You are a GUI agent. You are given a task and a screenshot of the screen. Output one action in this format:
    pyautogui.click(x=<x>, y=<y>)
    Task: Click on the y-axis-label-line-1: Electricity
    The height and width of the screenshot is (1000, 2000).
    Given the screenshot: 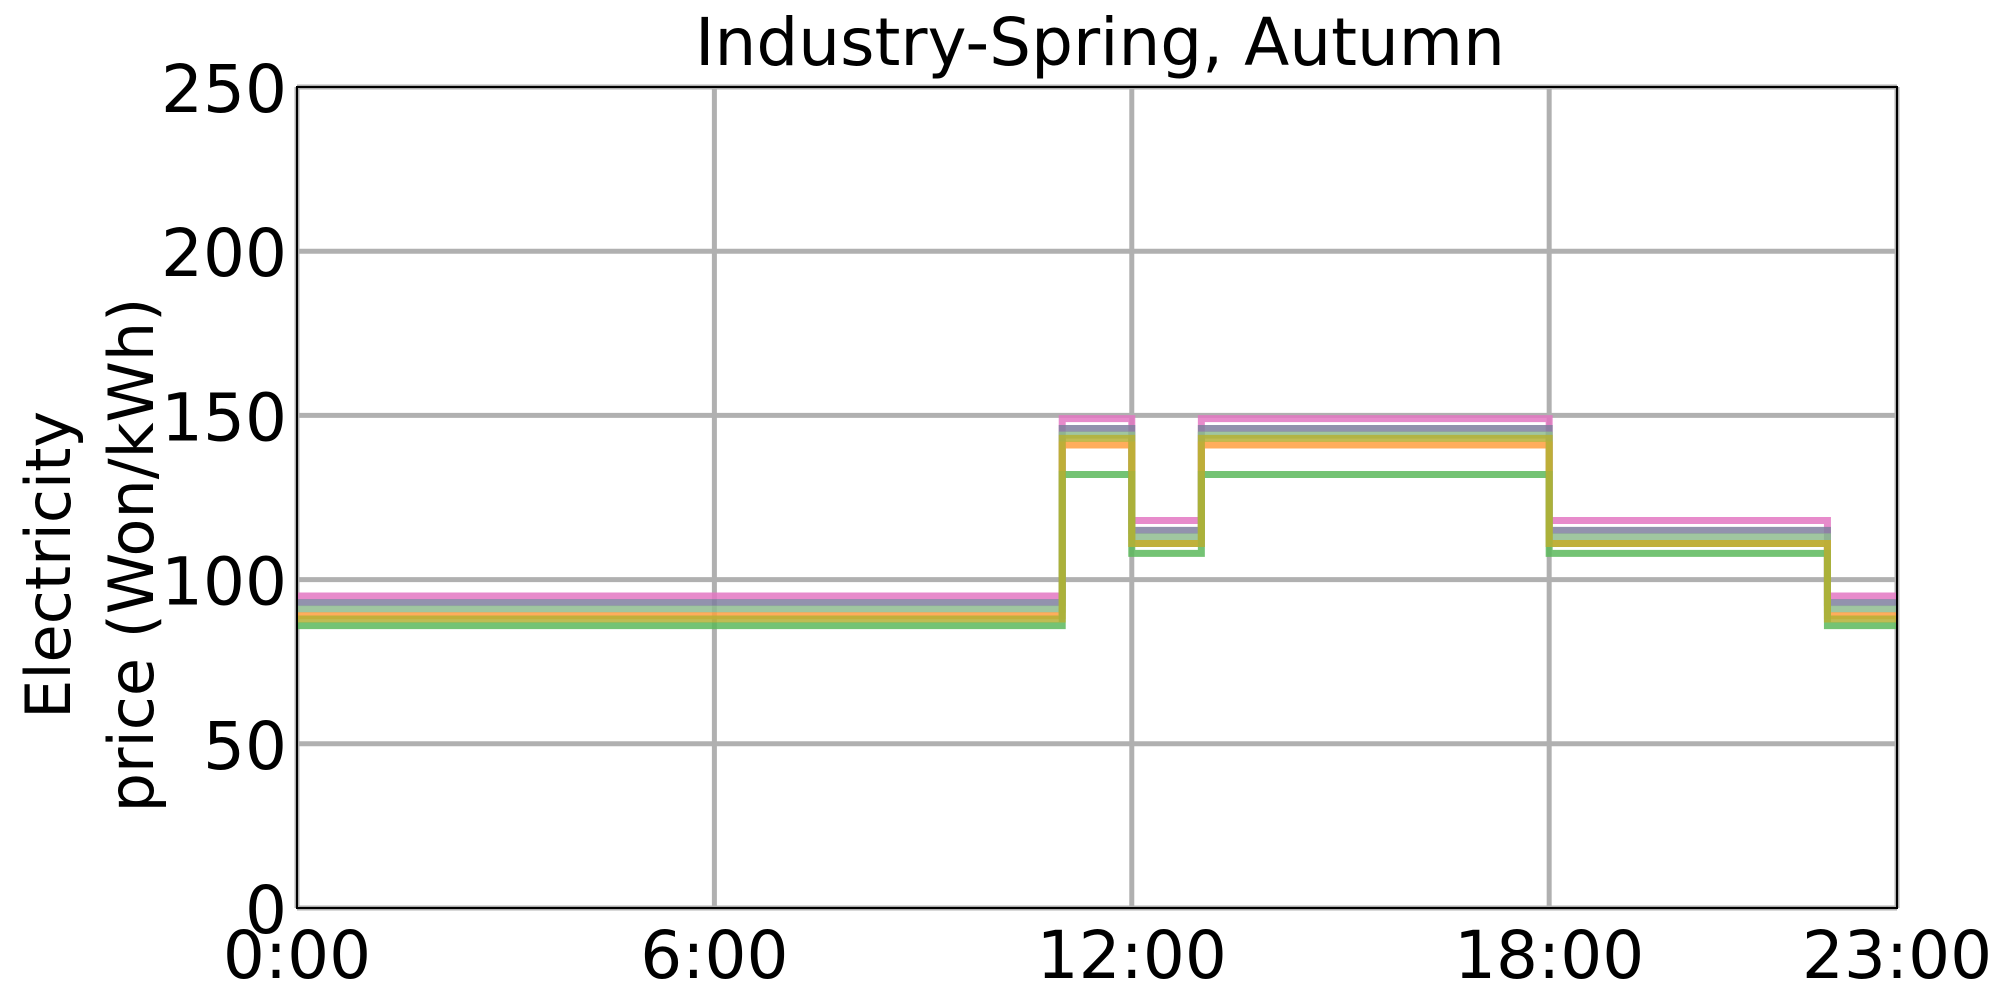 What is the action you would take?
    pyautogui.click(x=48, y=565)
    